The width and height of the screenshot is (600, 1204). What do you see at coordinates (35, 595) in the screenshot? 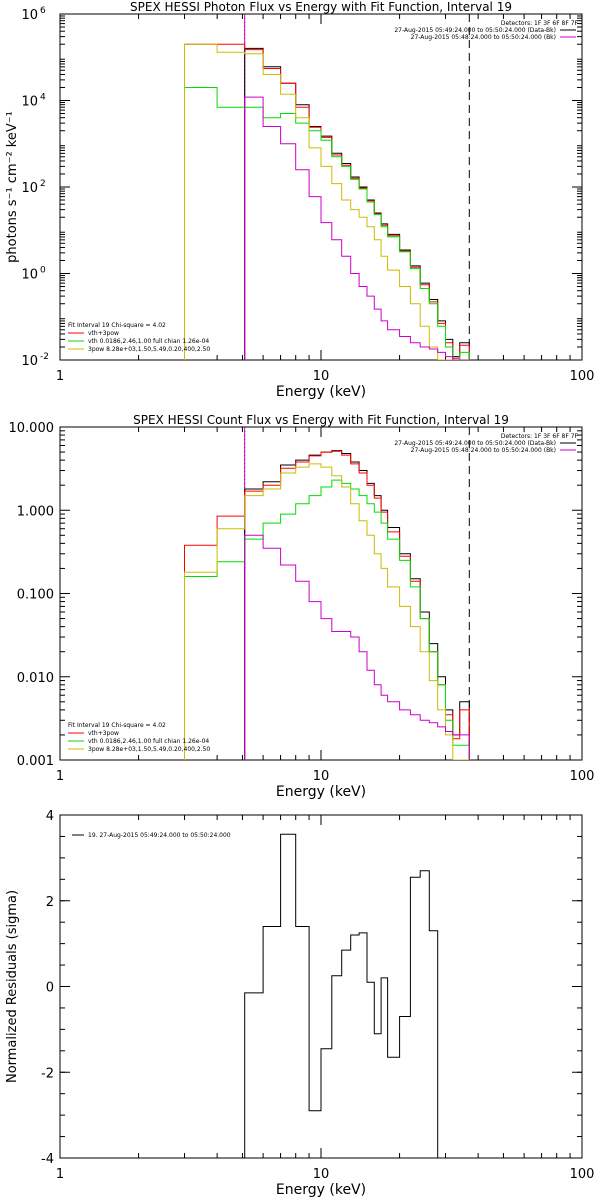
I see `y-tick-label: 0.100` at bounding box center [35, 595].